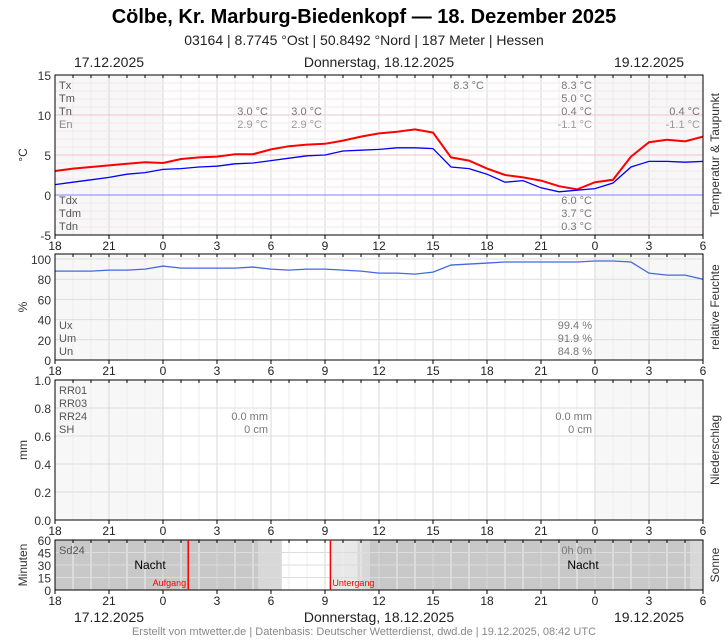  What do you see at coordinates (576, 201) in the screenshot?
I see `dewpoint-stat-value: 6.0 °C` at bounding box center [576, 201].